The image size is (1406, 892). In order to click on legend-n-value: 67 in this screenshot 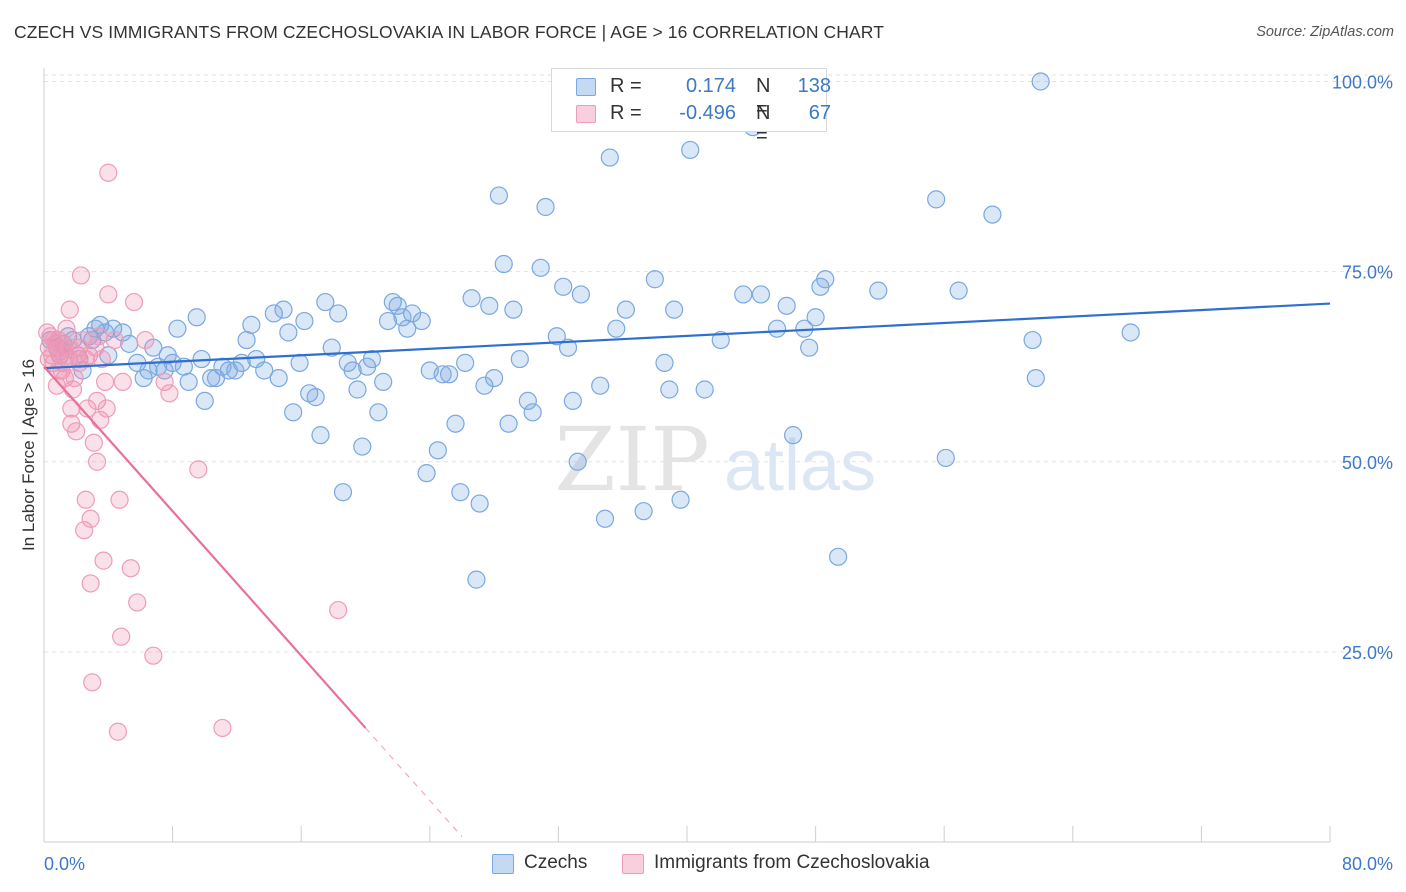, I will do `click(819, 113)`.